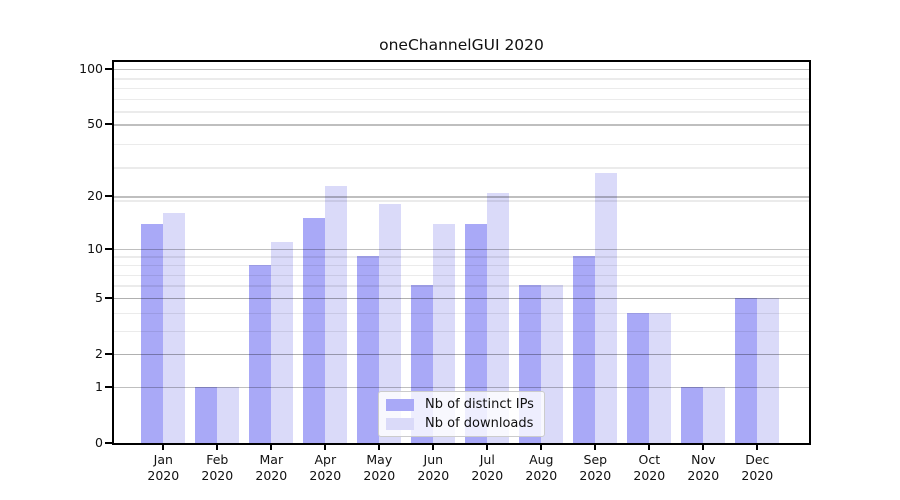  Describe the element at coordinates (152, 333) in the screenshot. I see `bar-distinct-ips-jan` at that location.